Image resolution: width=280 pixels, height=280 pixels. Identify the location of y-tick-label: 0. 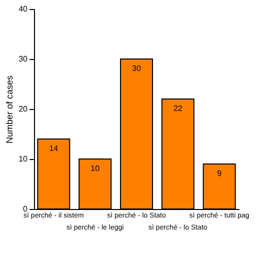
(25, 209).